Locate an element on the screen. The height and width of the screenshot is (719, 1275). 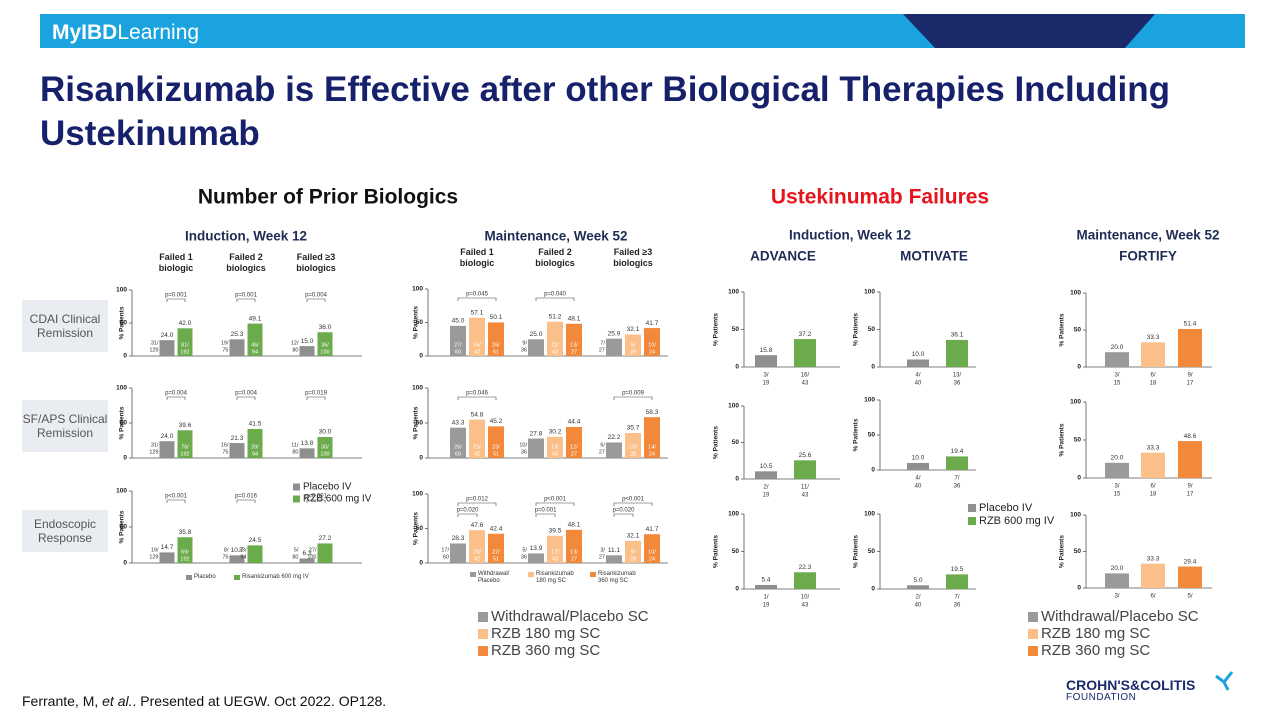
n-label: 40 is located at coordinates (918, 606).